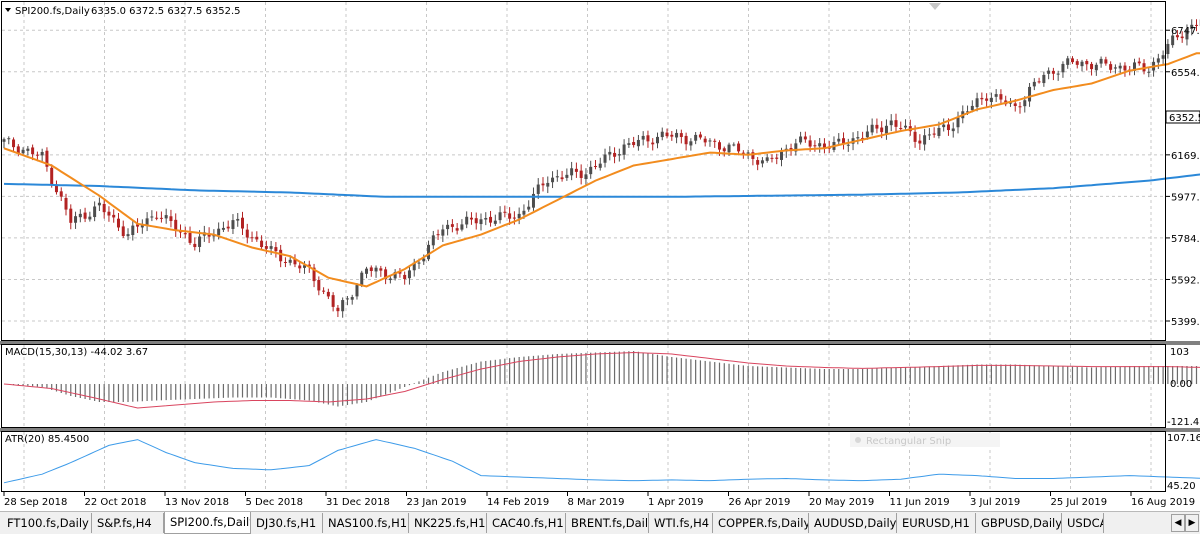 This screenshot has height=534, width=1200. I want to click on tab-wti-fs-h4: WTI.fs,H4, so click(681, 523).